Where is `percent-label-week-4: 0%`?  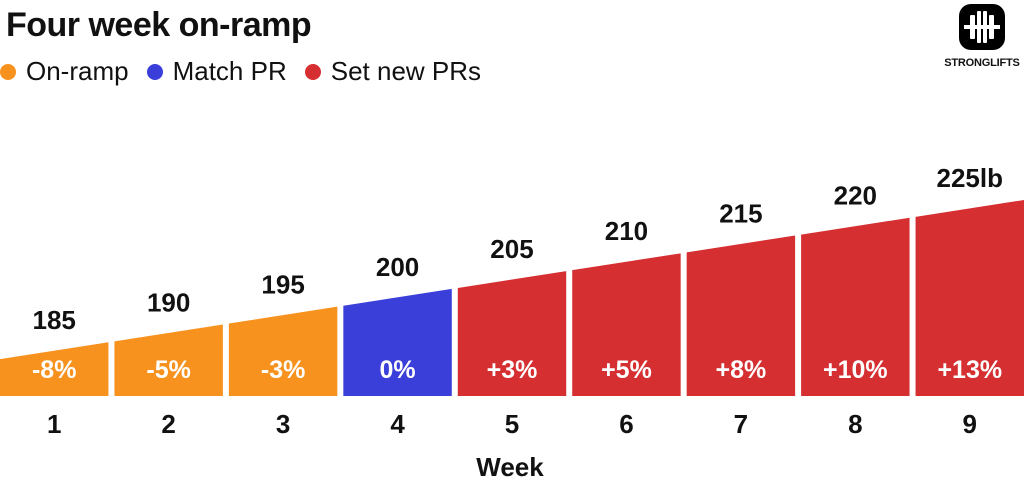
percent-label-week-4: 0% is located at coordinates (397, 370).